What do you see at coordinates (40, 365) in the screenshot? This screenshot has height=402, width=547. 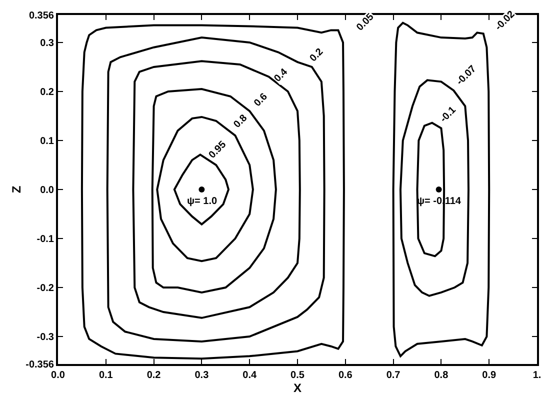 I see `y-tick-label: -0.356` at bounding box center [40, 365].